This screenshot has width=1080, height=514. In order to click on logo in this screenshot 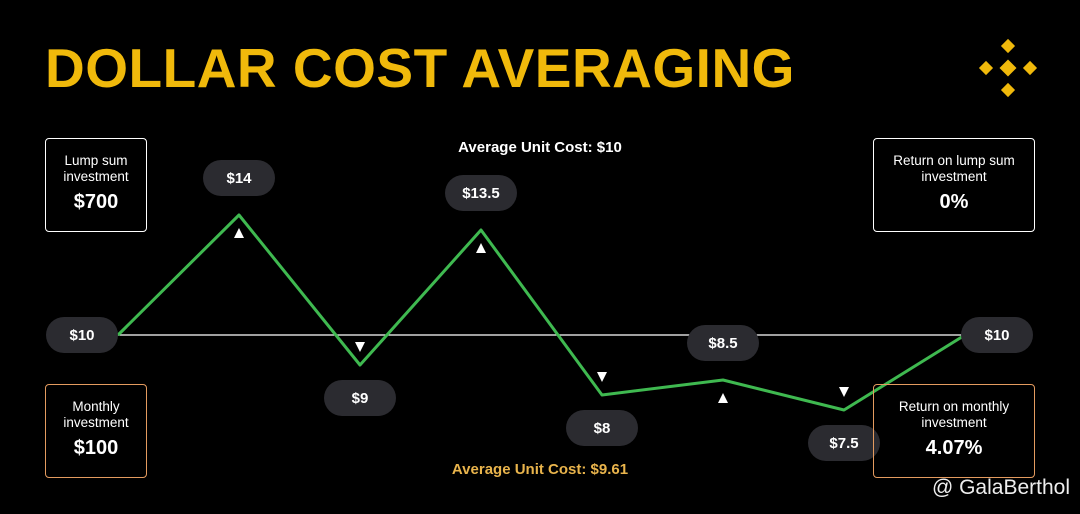, I will do `click(1008, 68)`.